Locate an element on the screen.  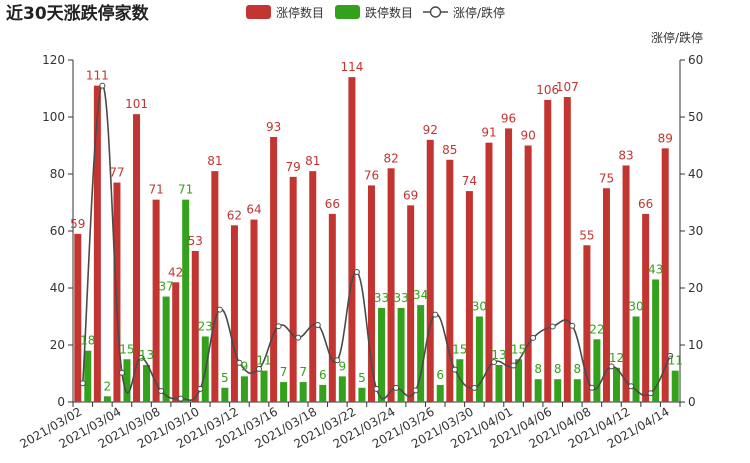
legend-item-limit-down: 跌停数目 is located at coordinates (374, 12).